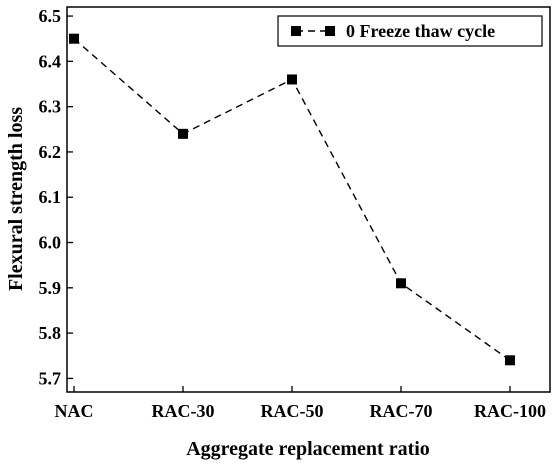 The height and width of the screenshot is (468, 556). I want to click on y-tick-label: 6.1, so click(50, 197).